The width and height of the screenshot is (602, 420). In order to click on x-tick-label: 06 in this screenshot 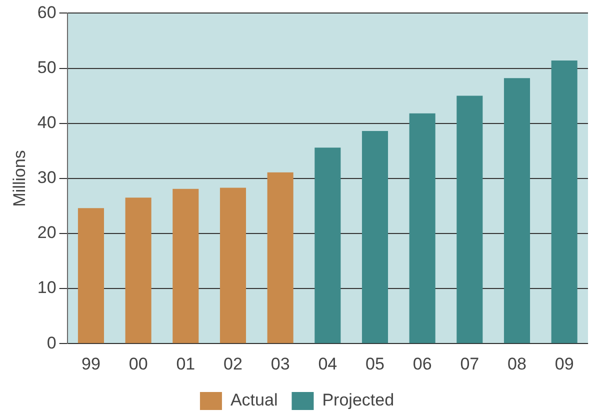, I will do `click(422, 364)`.